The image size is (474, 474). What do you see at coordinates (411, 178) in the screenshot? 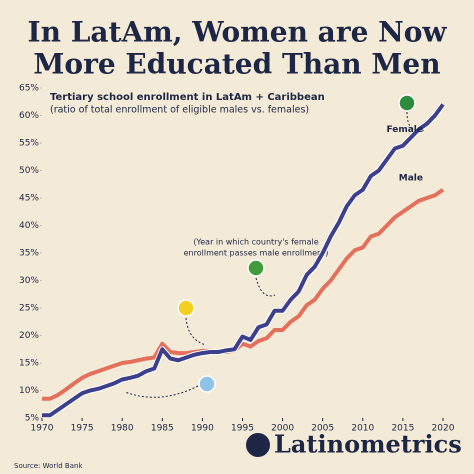
I see `series-label: Male` at bounding box center [411, 178].